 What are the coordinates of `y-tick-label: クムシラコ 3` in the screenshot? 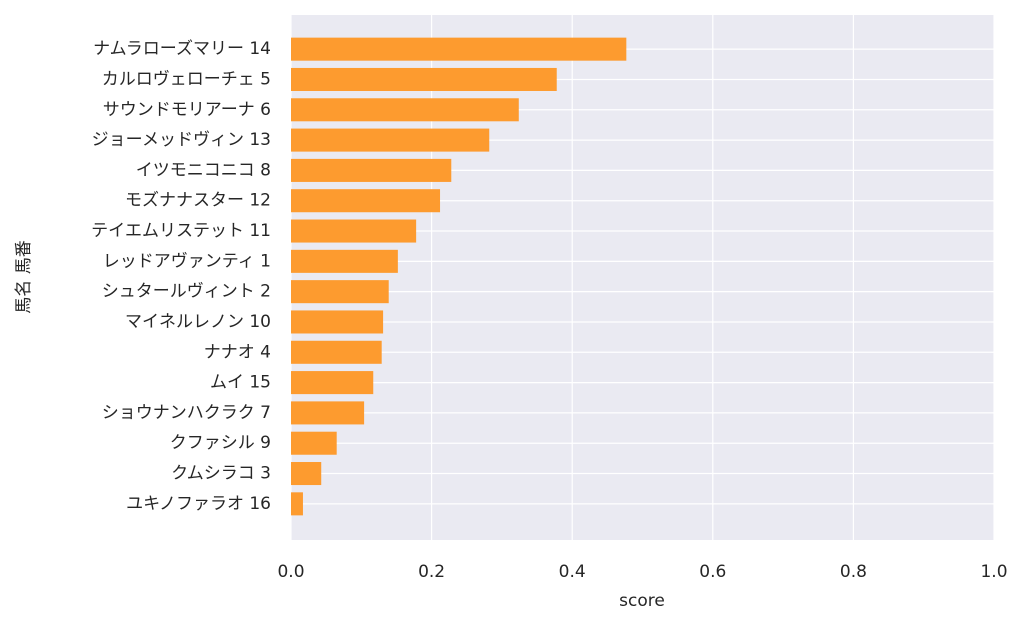 It's located at (221, 474).